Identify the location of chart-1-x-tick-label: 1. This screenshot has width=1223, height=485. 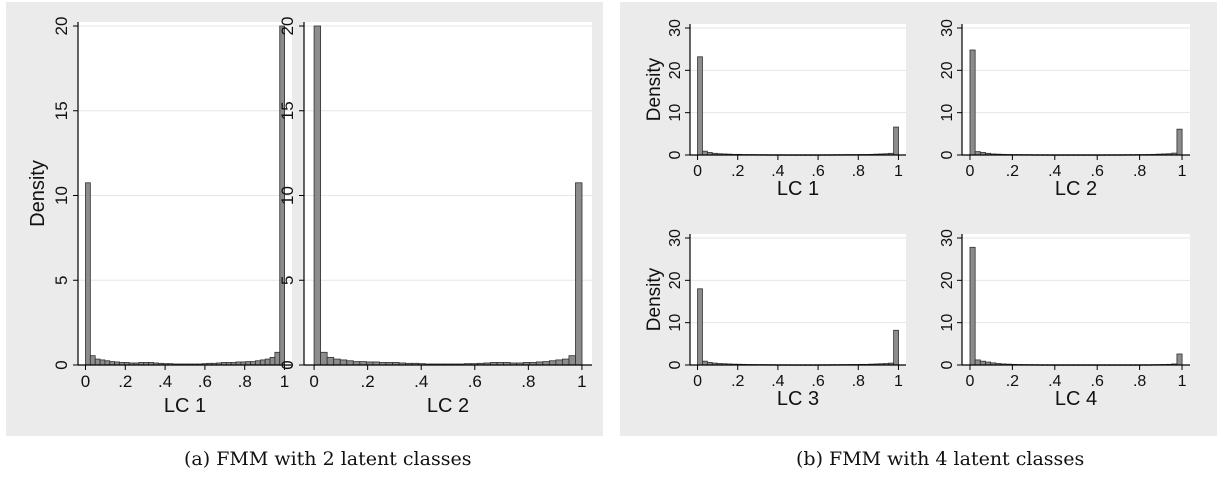
(284, 381).